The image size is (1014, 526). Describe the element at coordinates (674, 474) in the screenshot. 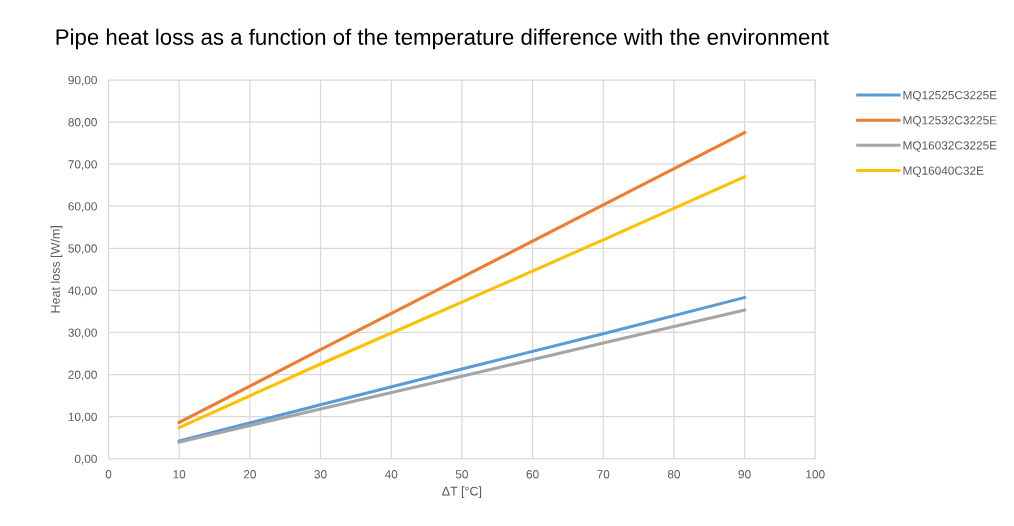

I see `x-tick-label: 80` at that location.